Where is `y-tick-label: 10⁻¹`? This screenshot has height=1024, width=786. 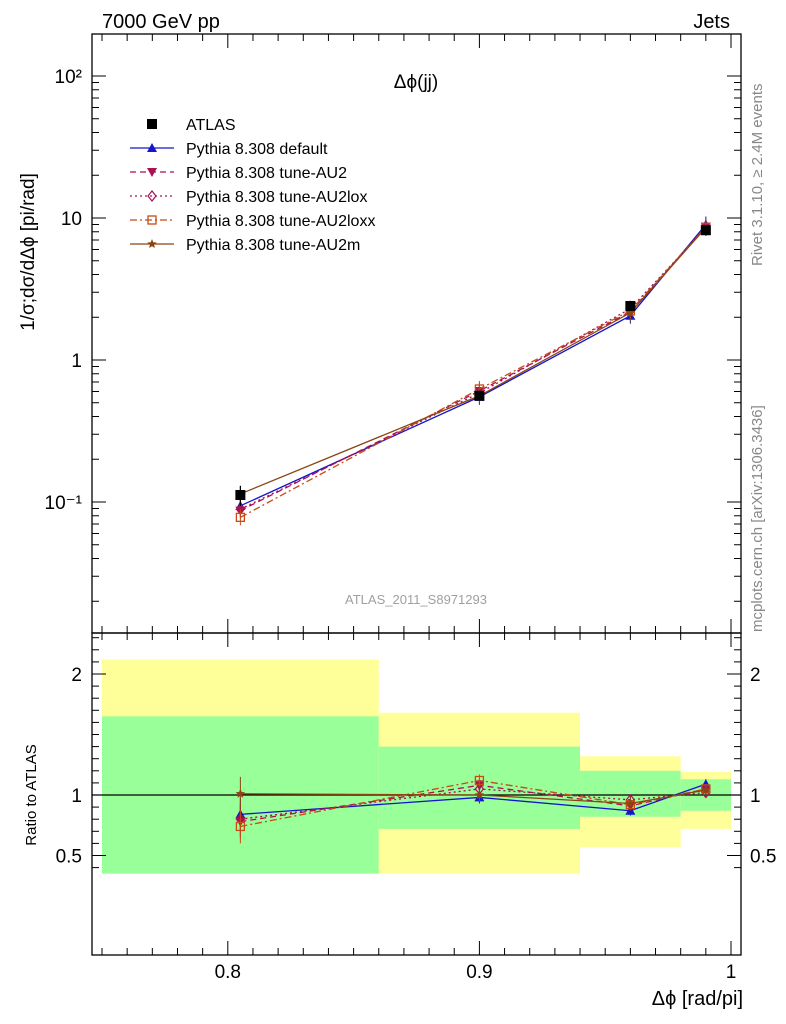
y-tick-label: 10⁻¹ is located at coordinates (64, 503).